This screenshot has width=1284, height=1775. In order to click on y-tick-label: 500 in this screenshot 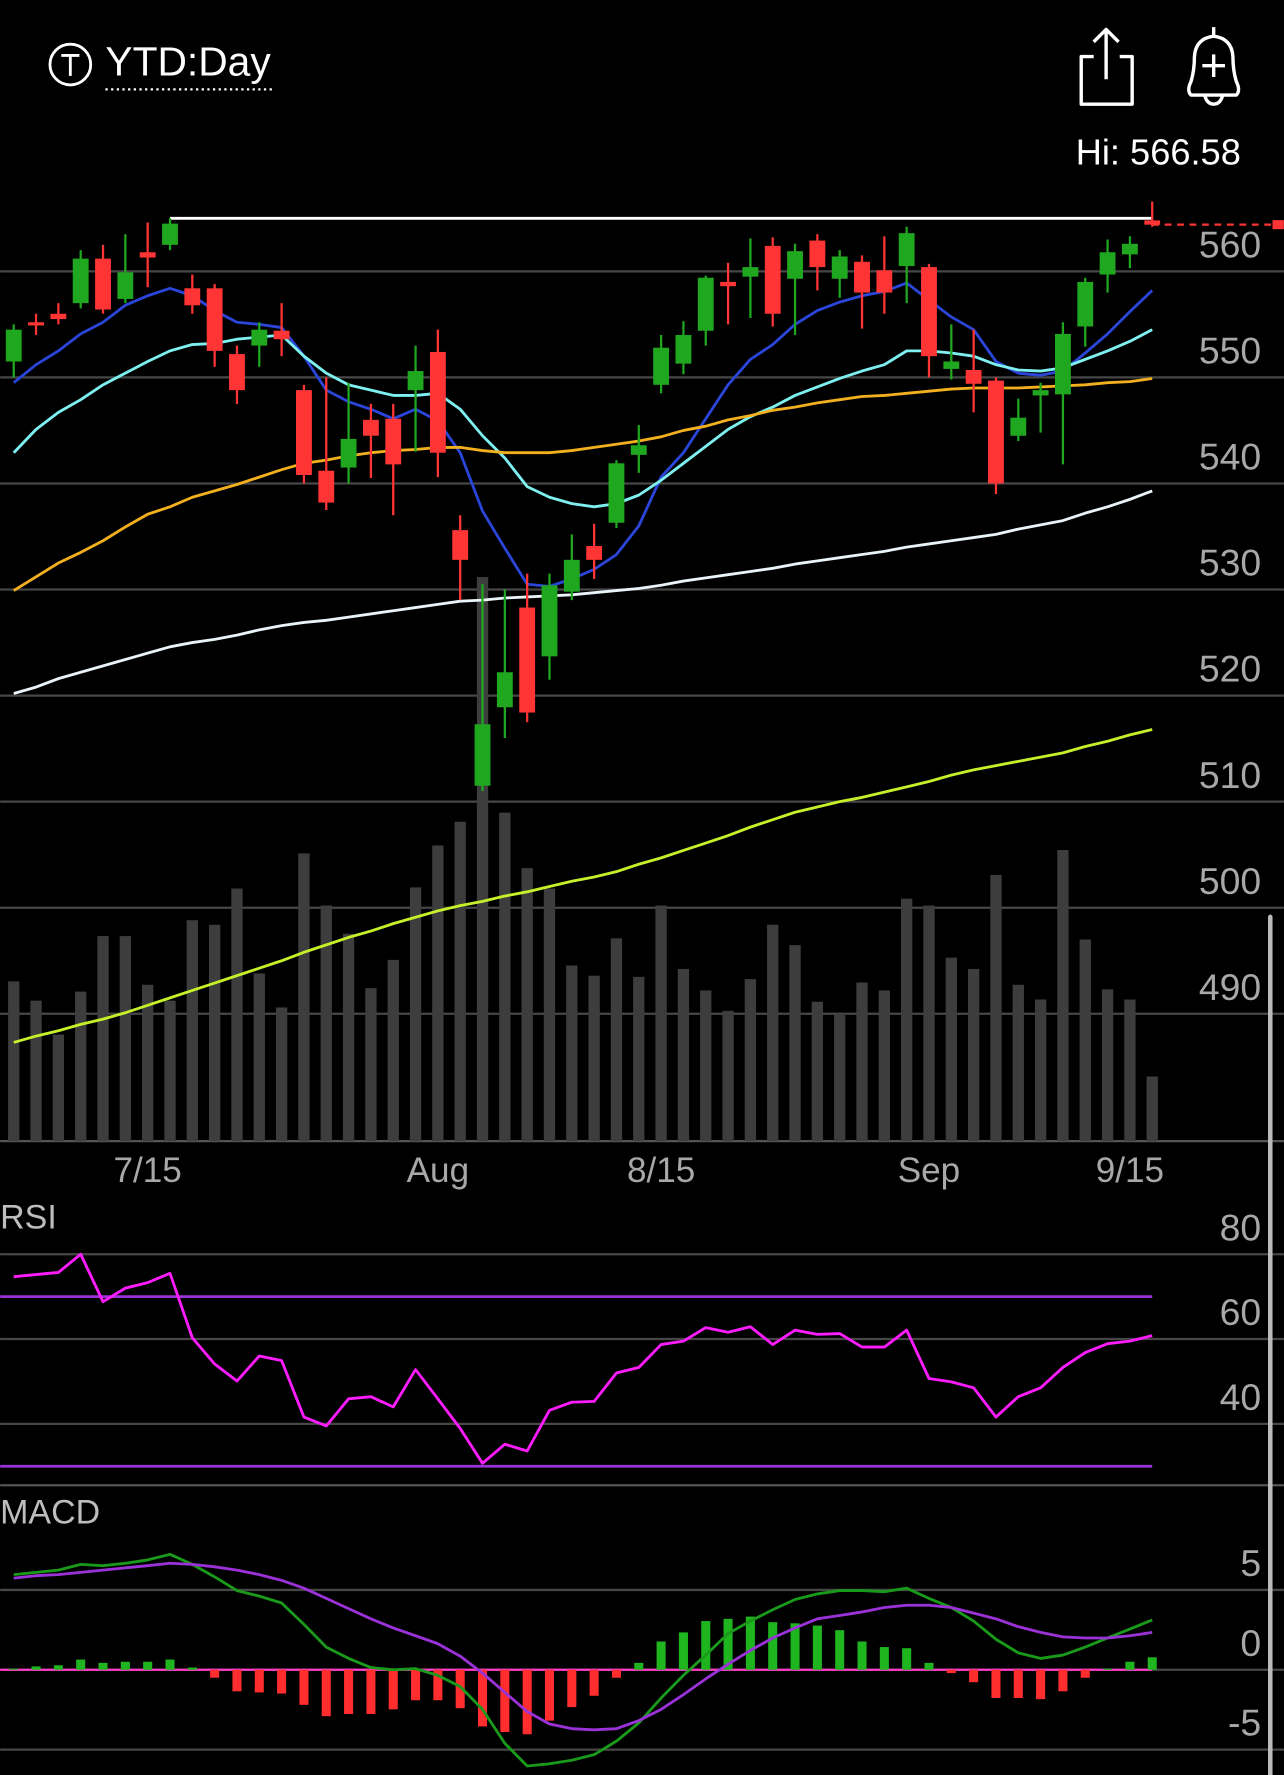, I will do `click(1230, 881)`.